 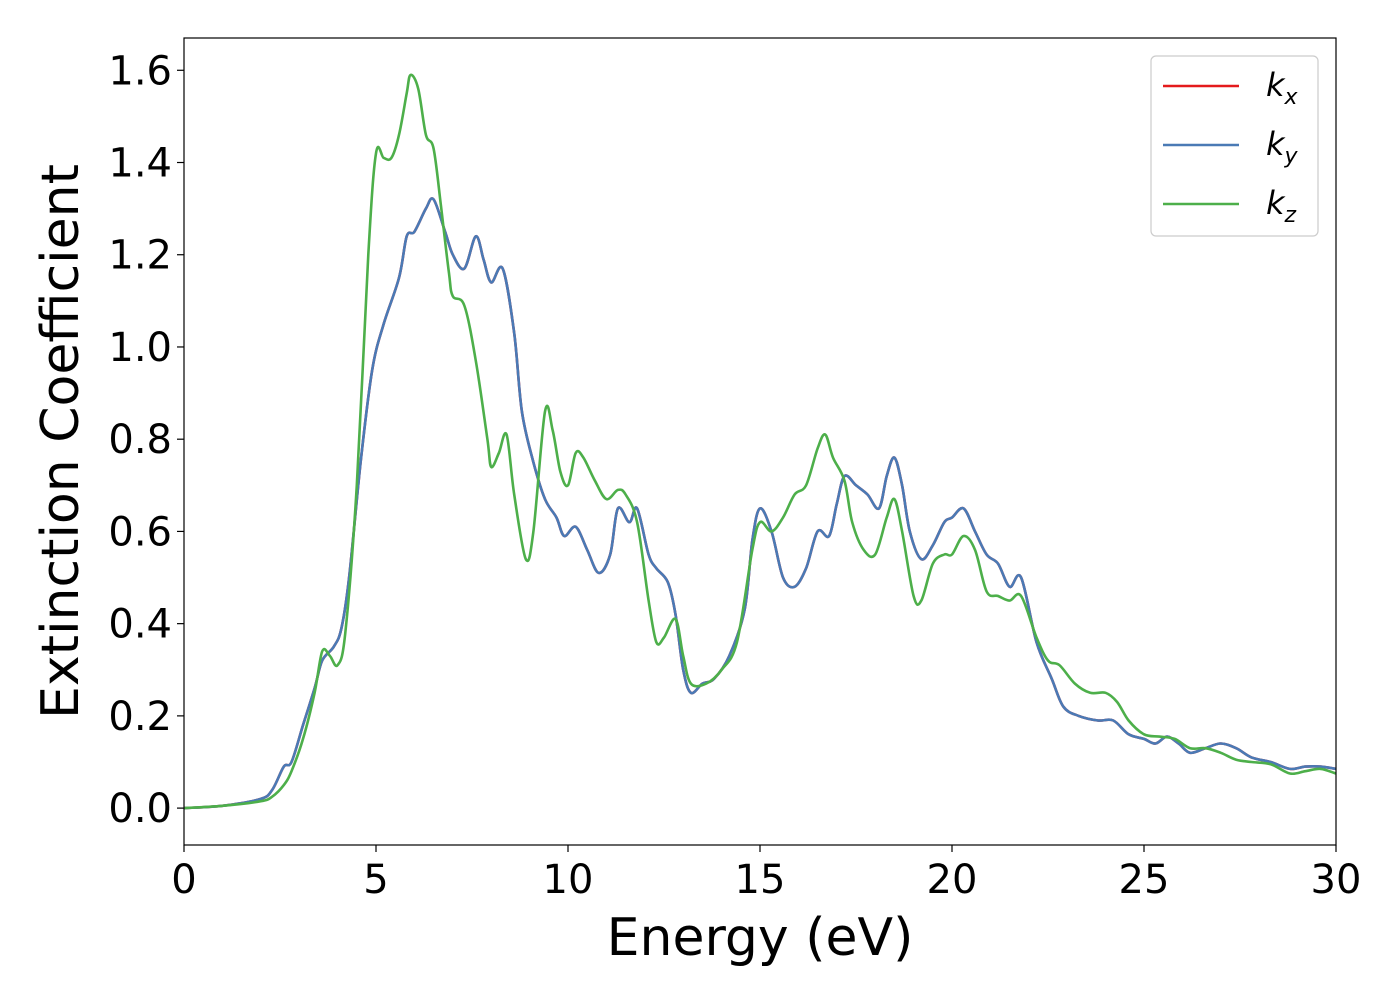 I want to click on y-tick-label: 1.2, so click(x=140, y=256).